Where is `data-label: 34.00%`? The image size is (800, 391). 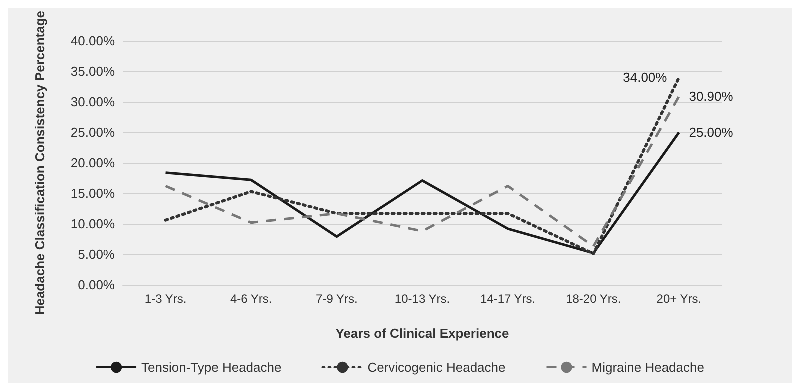 data-label: 34.00% is located at coordinates (645, 78).